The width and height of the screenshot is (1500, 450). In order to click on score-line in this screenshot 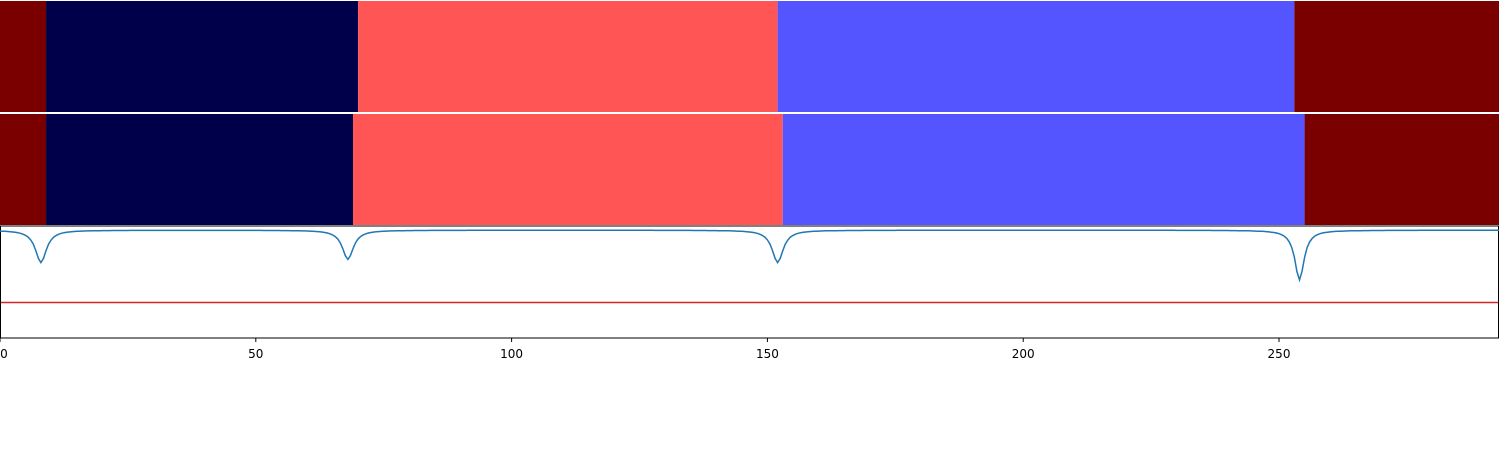, I will do `click(749, 256)`.